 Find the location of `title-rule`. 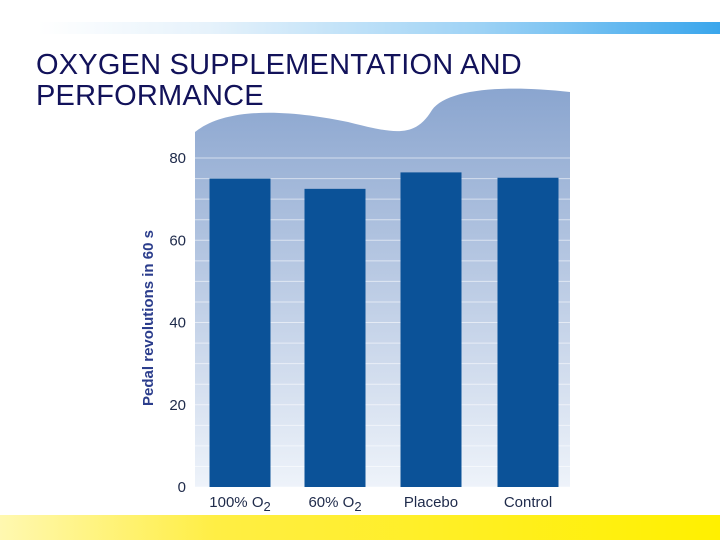

title-rule is located at coordinates (379, 28).